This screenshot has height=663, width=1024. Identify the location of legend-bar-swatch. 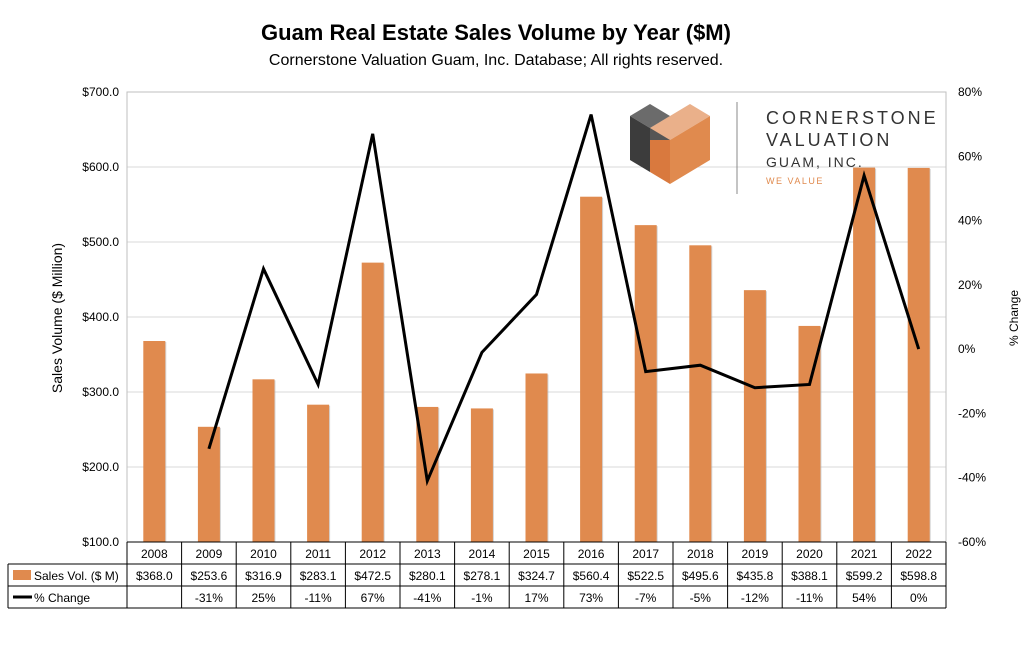
(22, 575).